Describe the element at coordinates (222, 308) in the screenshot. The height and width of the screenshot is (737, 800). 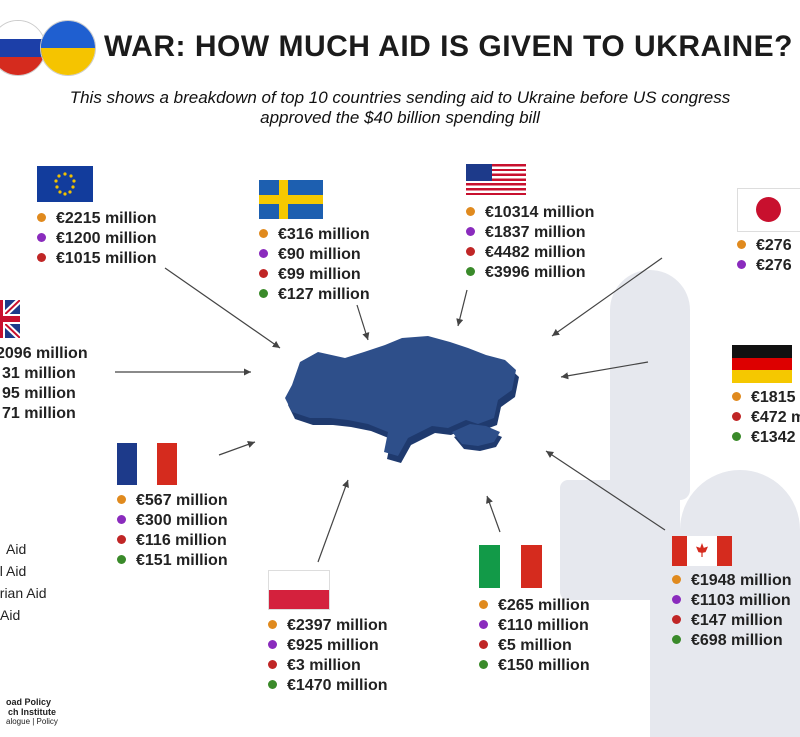
I see `arrow-eu` at that location.